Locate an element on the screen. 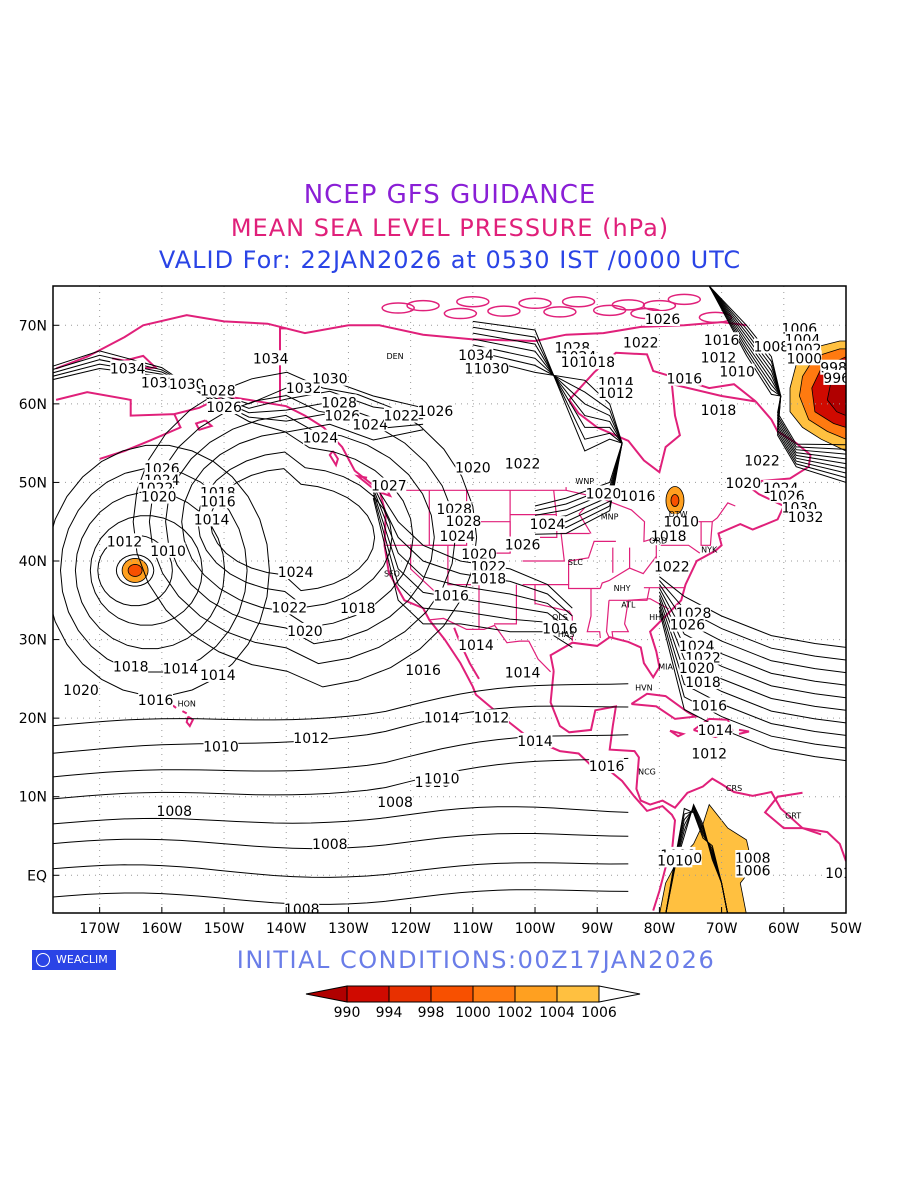 The image size is (900, 1204). lon-label: 50W is located at coordinates (846, 929).